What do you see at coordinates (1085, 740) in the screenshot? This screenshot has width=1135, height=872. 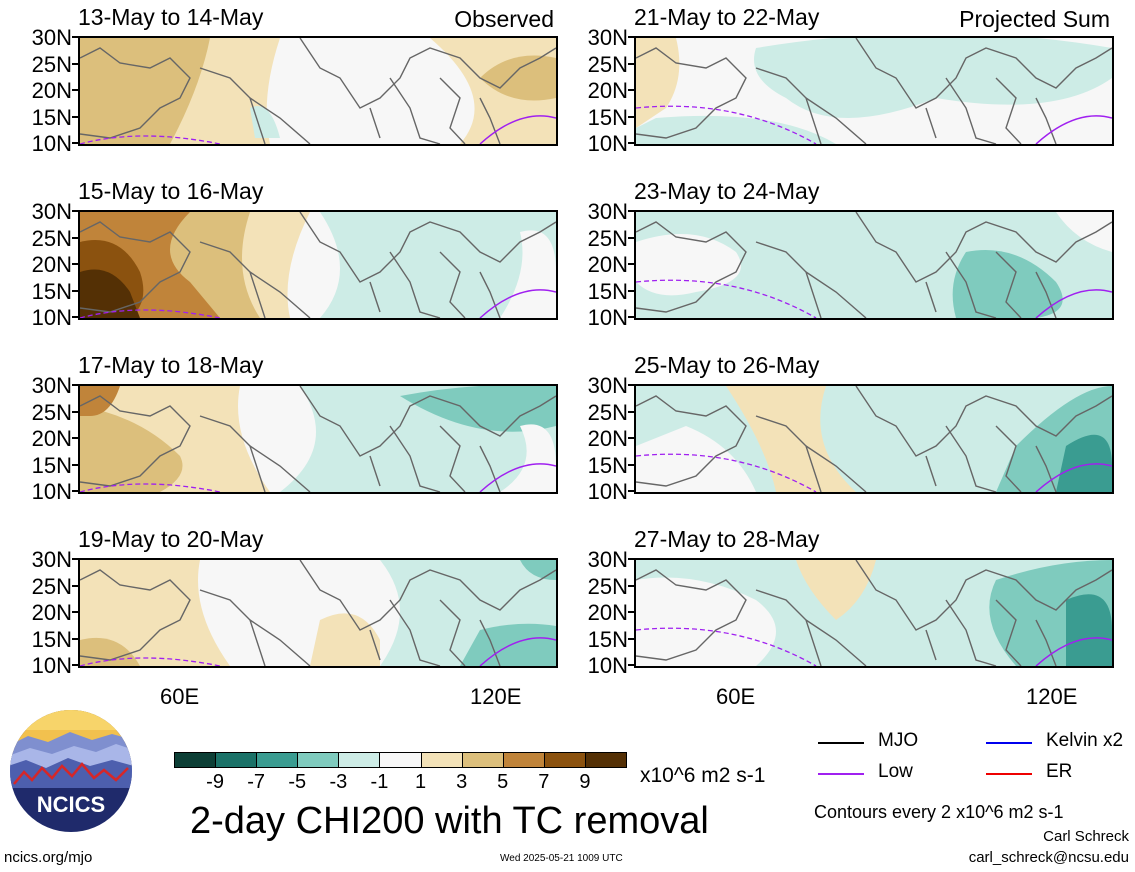 I see `legend-label: Kelvin x2` at bounding box center [1085, 740].